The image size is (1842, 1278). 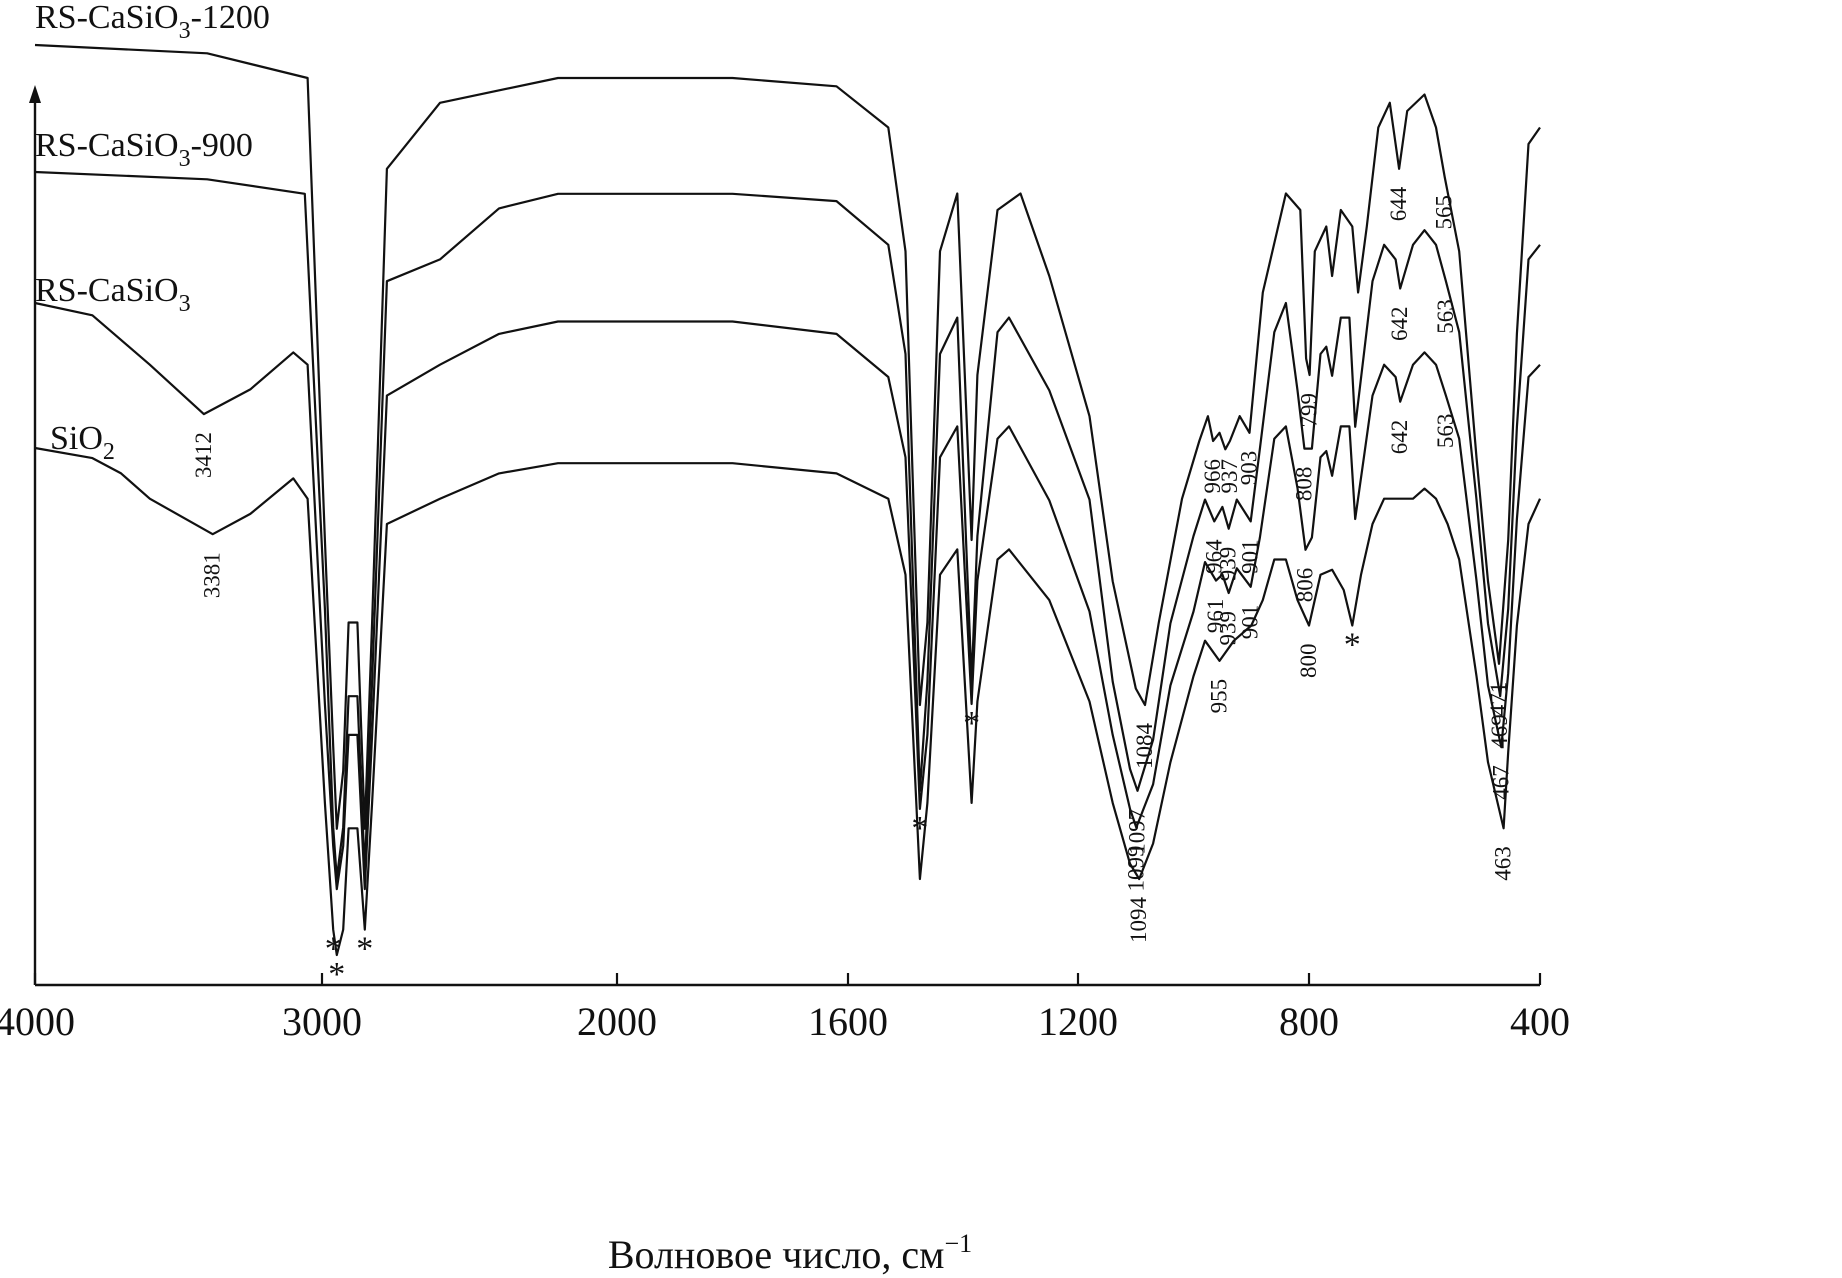 What do you see at coordinates (1138, 920) in the screenshot?
I see `peak-label: 1094` at bounding box center [1138, 920].